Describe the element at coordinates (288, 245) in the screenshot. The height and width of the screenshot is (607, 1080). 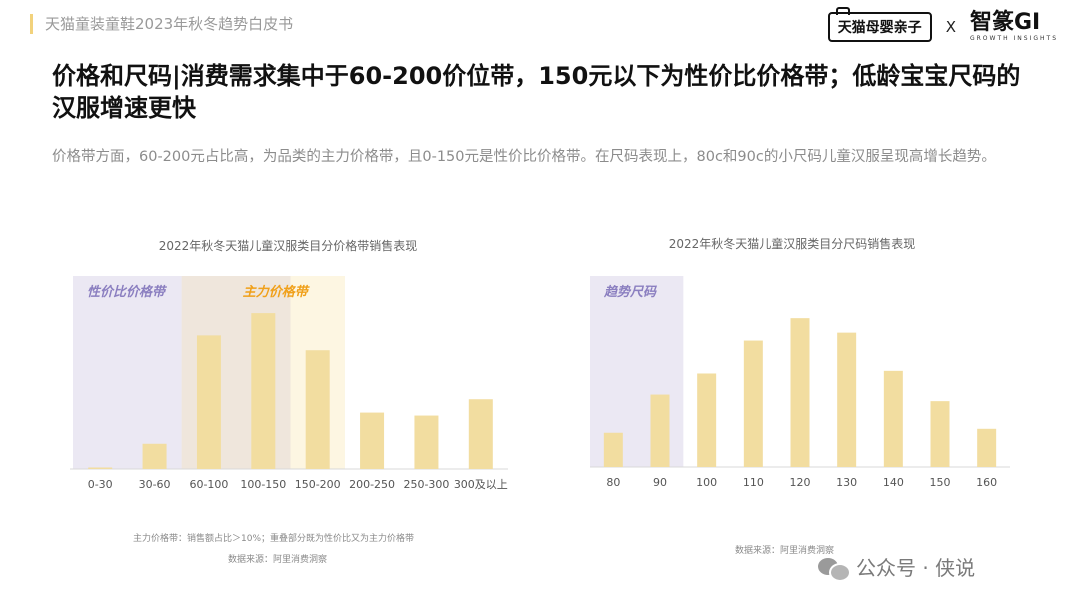
I see `chart-title: 2022年秋冬天猫儿童汉服类目分价格带销售表现` at that location.